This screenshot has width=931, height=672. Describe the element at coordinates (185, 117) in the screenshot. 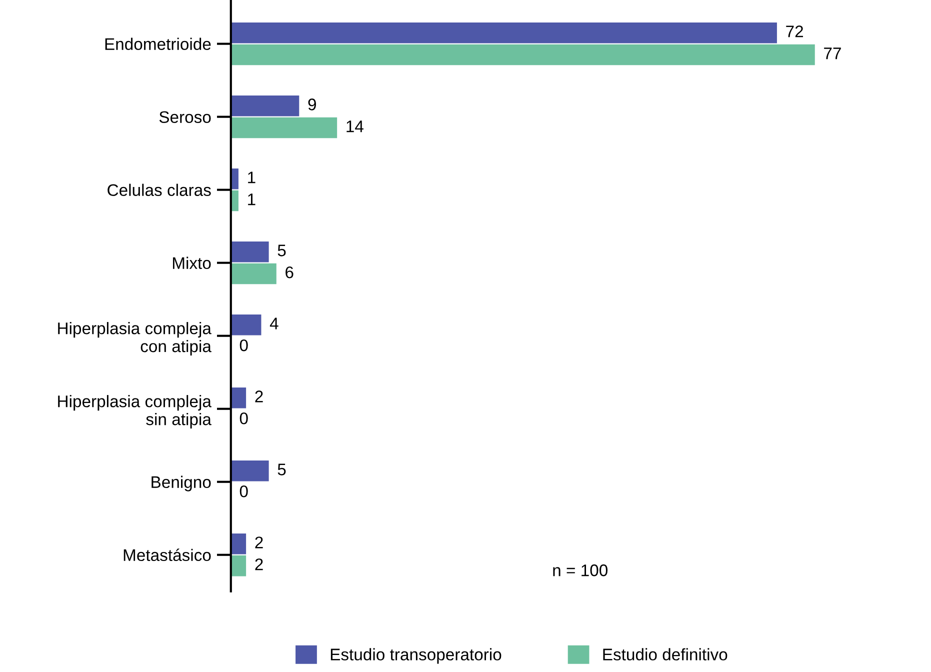

I see `y-tick-label: Seroso` at that location.